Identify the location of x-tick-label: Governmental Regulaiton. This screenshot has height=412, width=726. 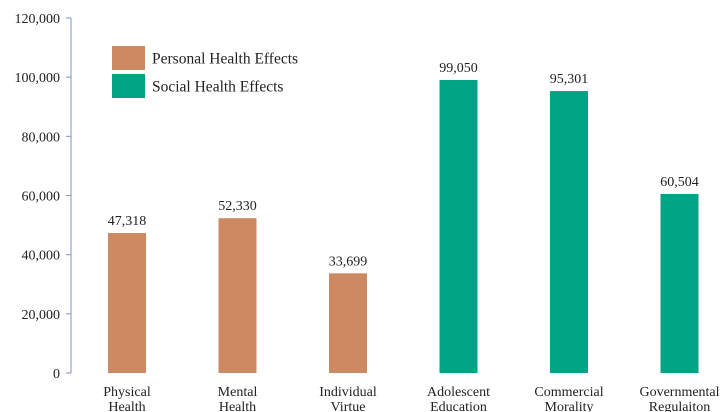
(679, 398).